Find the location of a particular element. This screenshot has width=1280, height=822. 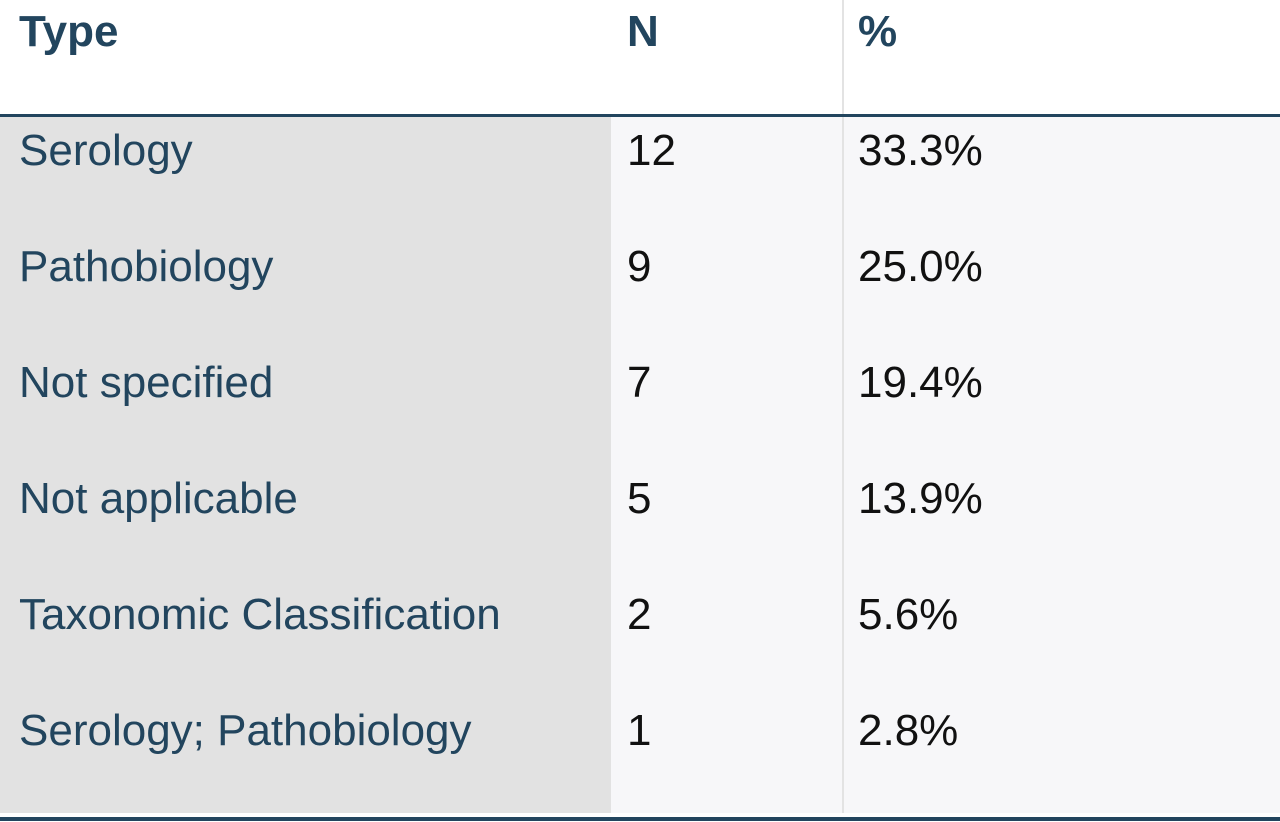

cell-n: 5 is located at coordinates (726, 523).